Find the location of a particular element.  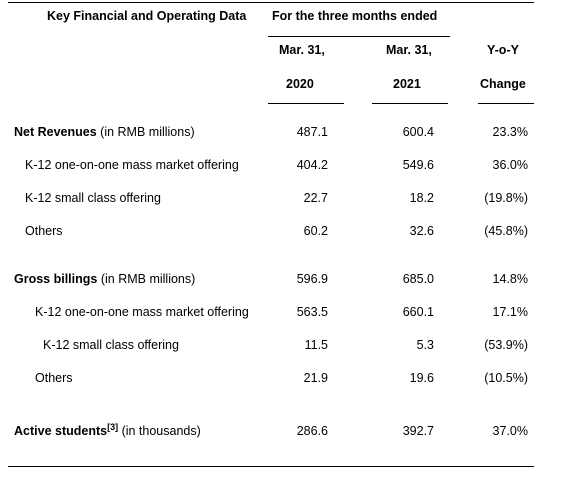

col-yoy-change: Change is located at coordinates (503, 84).